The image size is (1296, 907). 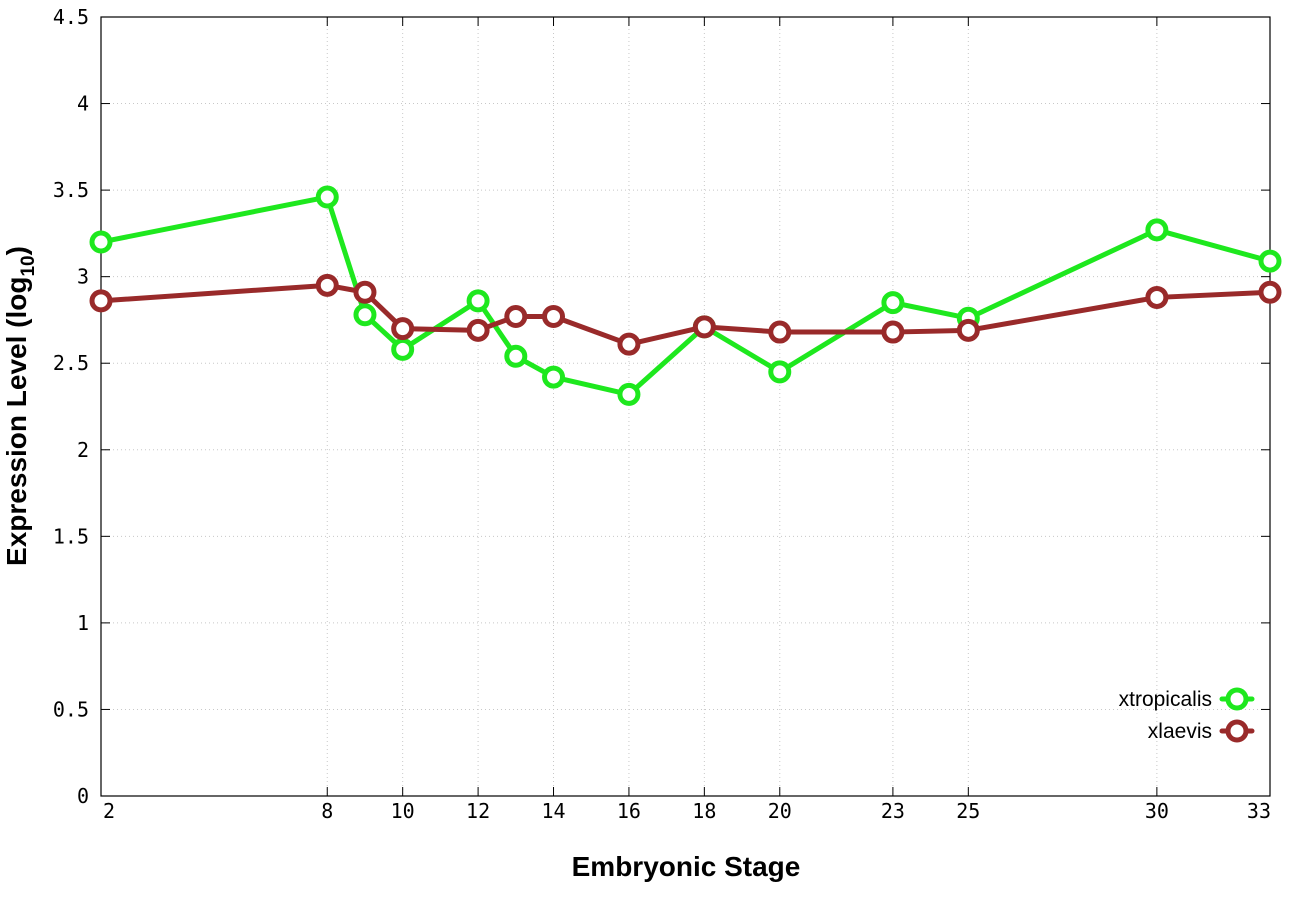 I want to click on legend-swatch-marker-xtropicalis, so click(x=1237, y=699).